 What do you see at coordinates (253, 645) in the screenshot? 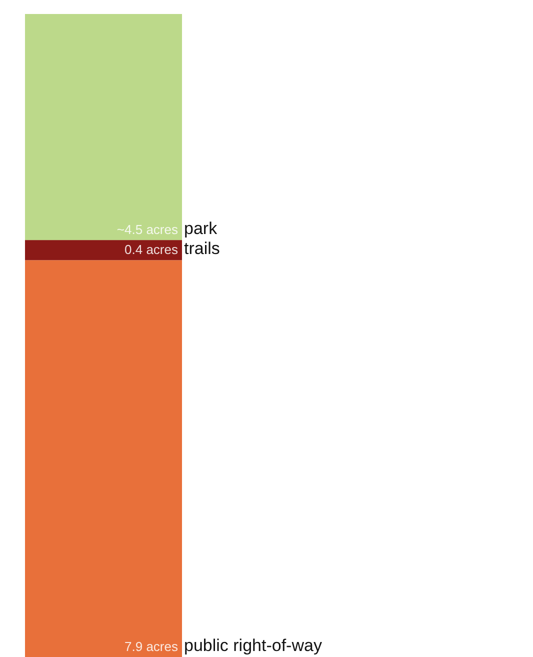
I see `series-label: public right-of-way` at bounding box center [253, 645].